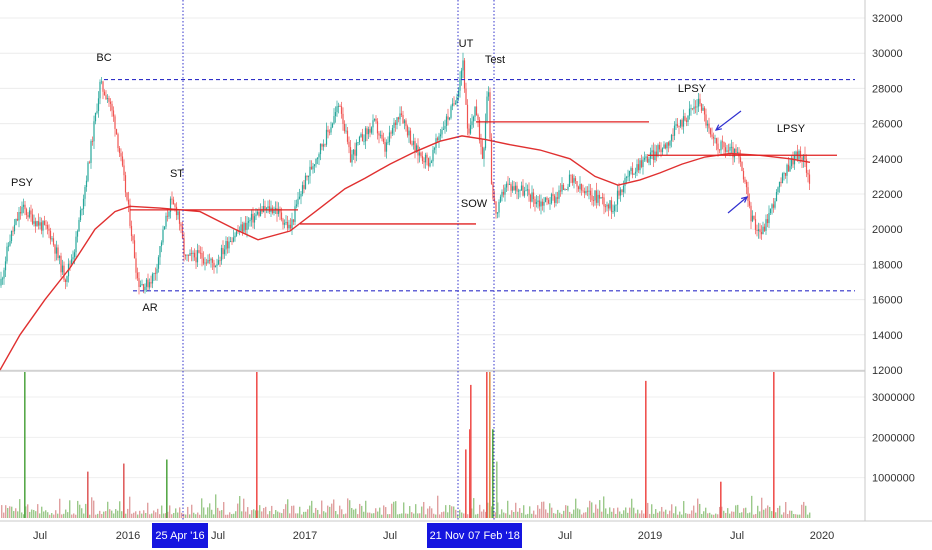 The height and width of the screenshot is (550, 932). I want to click on highlight-date-label: 07 Feb '18, so click(494, 536).